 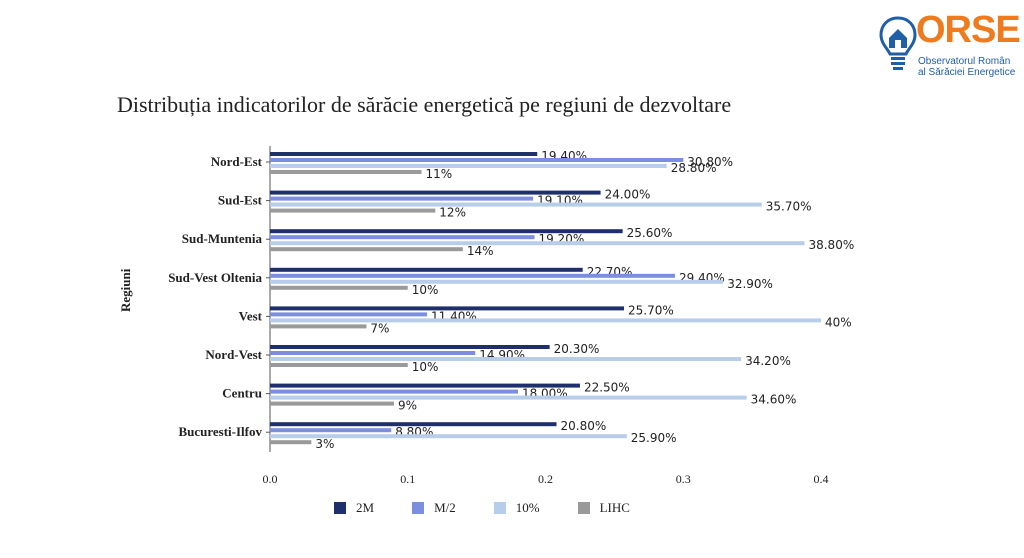 What do you see at coordinates (821, 479) in the screenshot?
I see `x-tick-label: 0.4` at bounding box center [821, 479].